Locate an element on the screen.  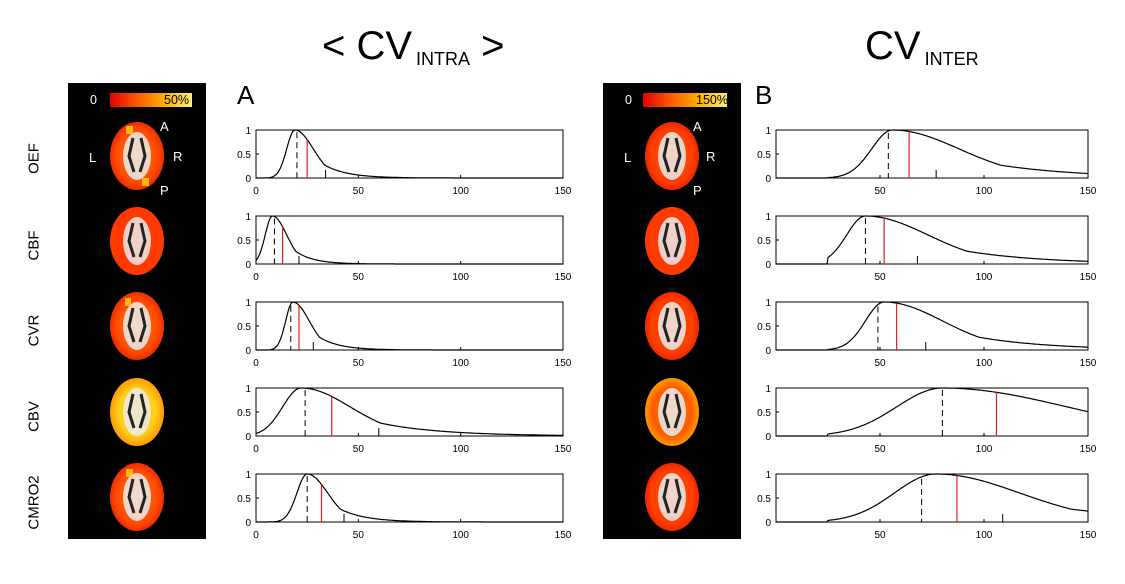
x-tick-label-b-cbf: 150 is located at coordinates (1088, 277).